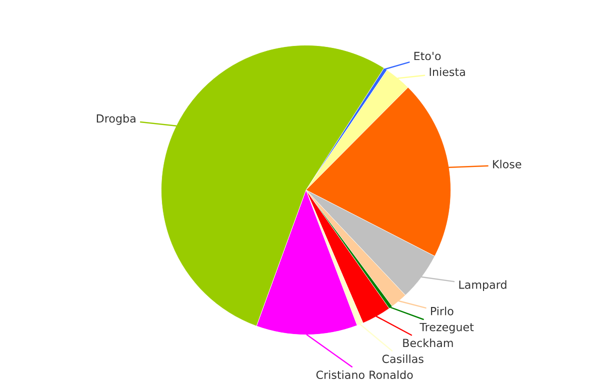 The width and height of the screenshot is (609, 388). Describe the element at coordinates (116, 119) in the screenshot. I see `slice-label: Drogba` at that location.